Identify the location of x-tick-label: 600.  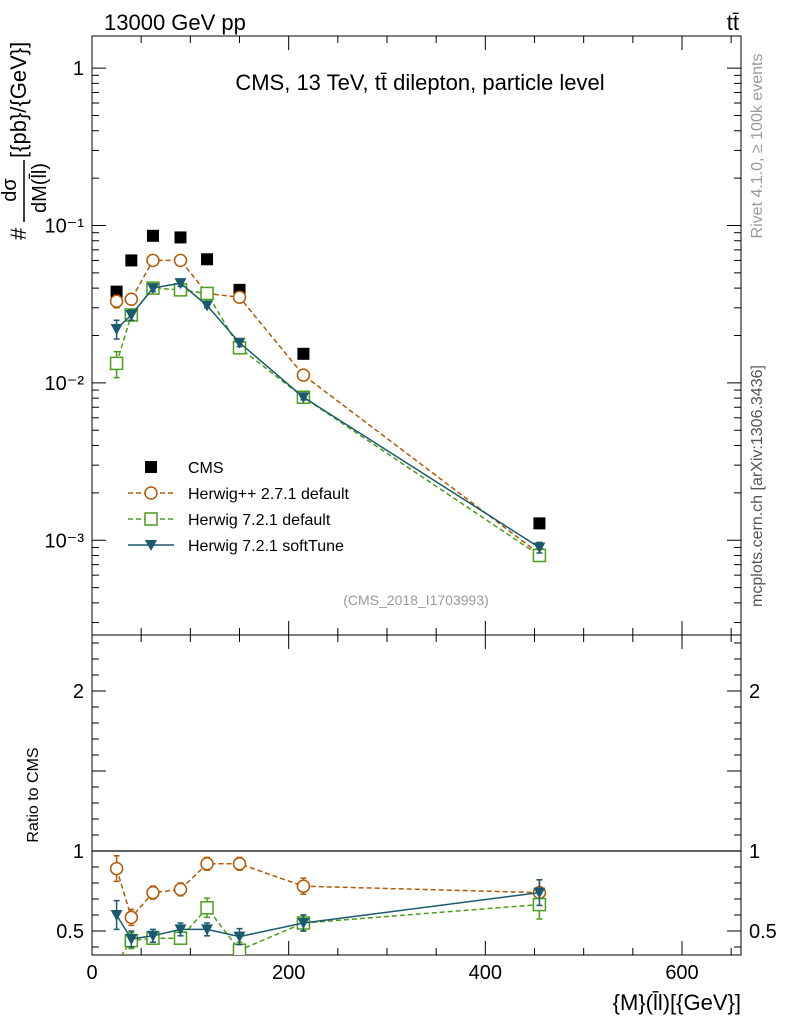
(681, 973).